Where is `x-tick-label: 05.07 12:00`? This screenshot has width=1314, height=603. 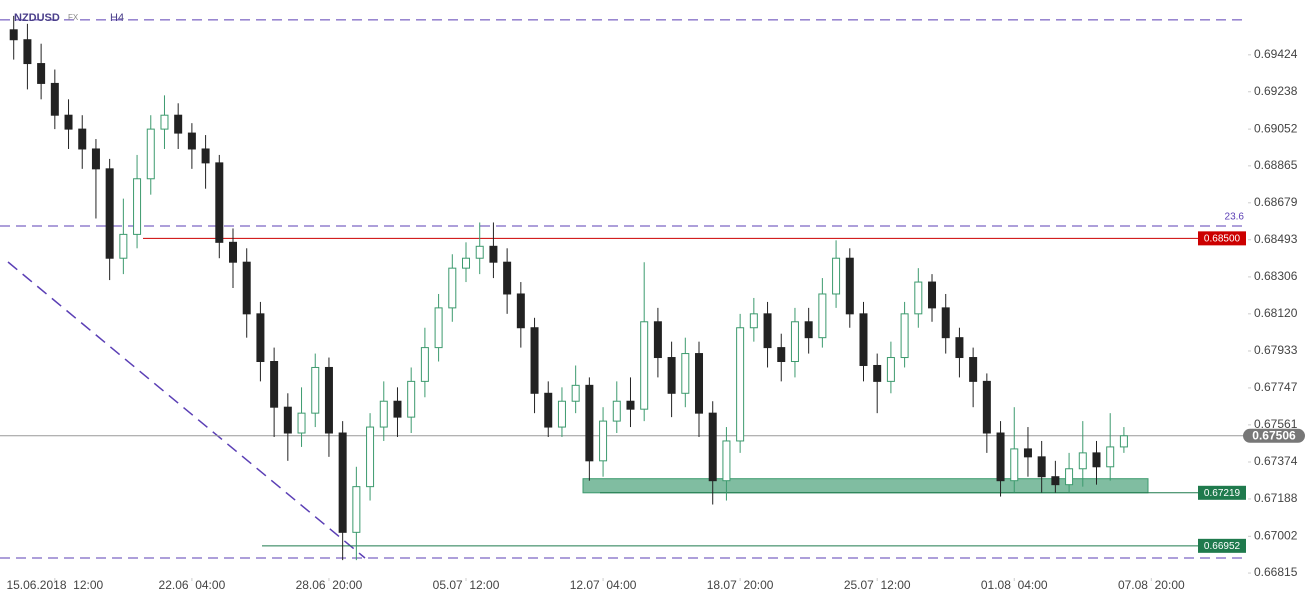 x-tick-label: 05.07 12:00 is located at coordinates (466, 585).